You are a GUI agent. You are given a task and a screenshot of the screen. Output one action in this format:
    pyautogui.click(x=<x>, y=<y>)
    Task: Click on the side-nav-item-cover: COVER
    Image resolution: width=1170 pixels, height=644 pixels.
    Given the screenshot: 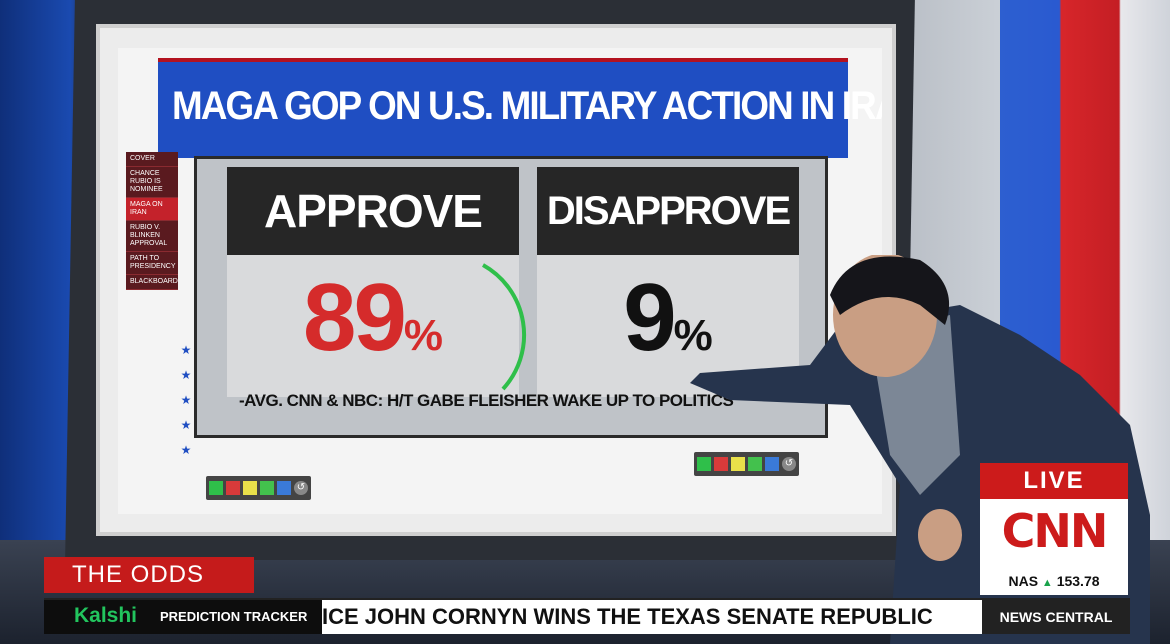 What is the action you would take?
    pyautogui.click(x=152, y=159)
    